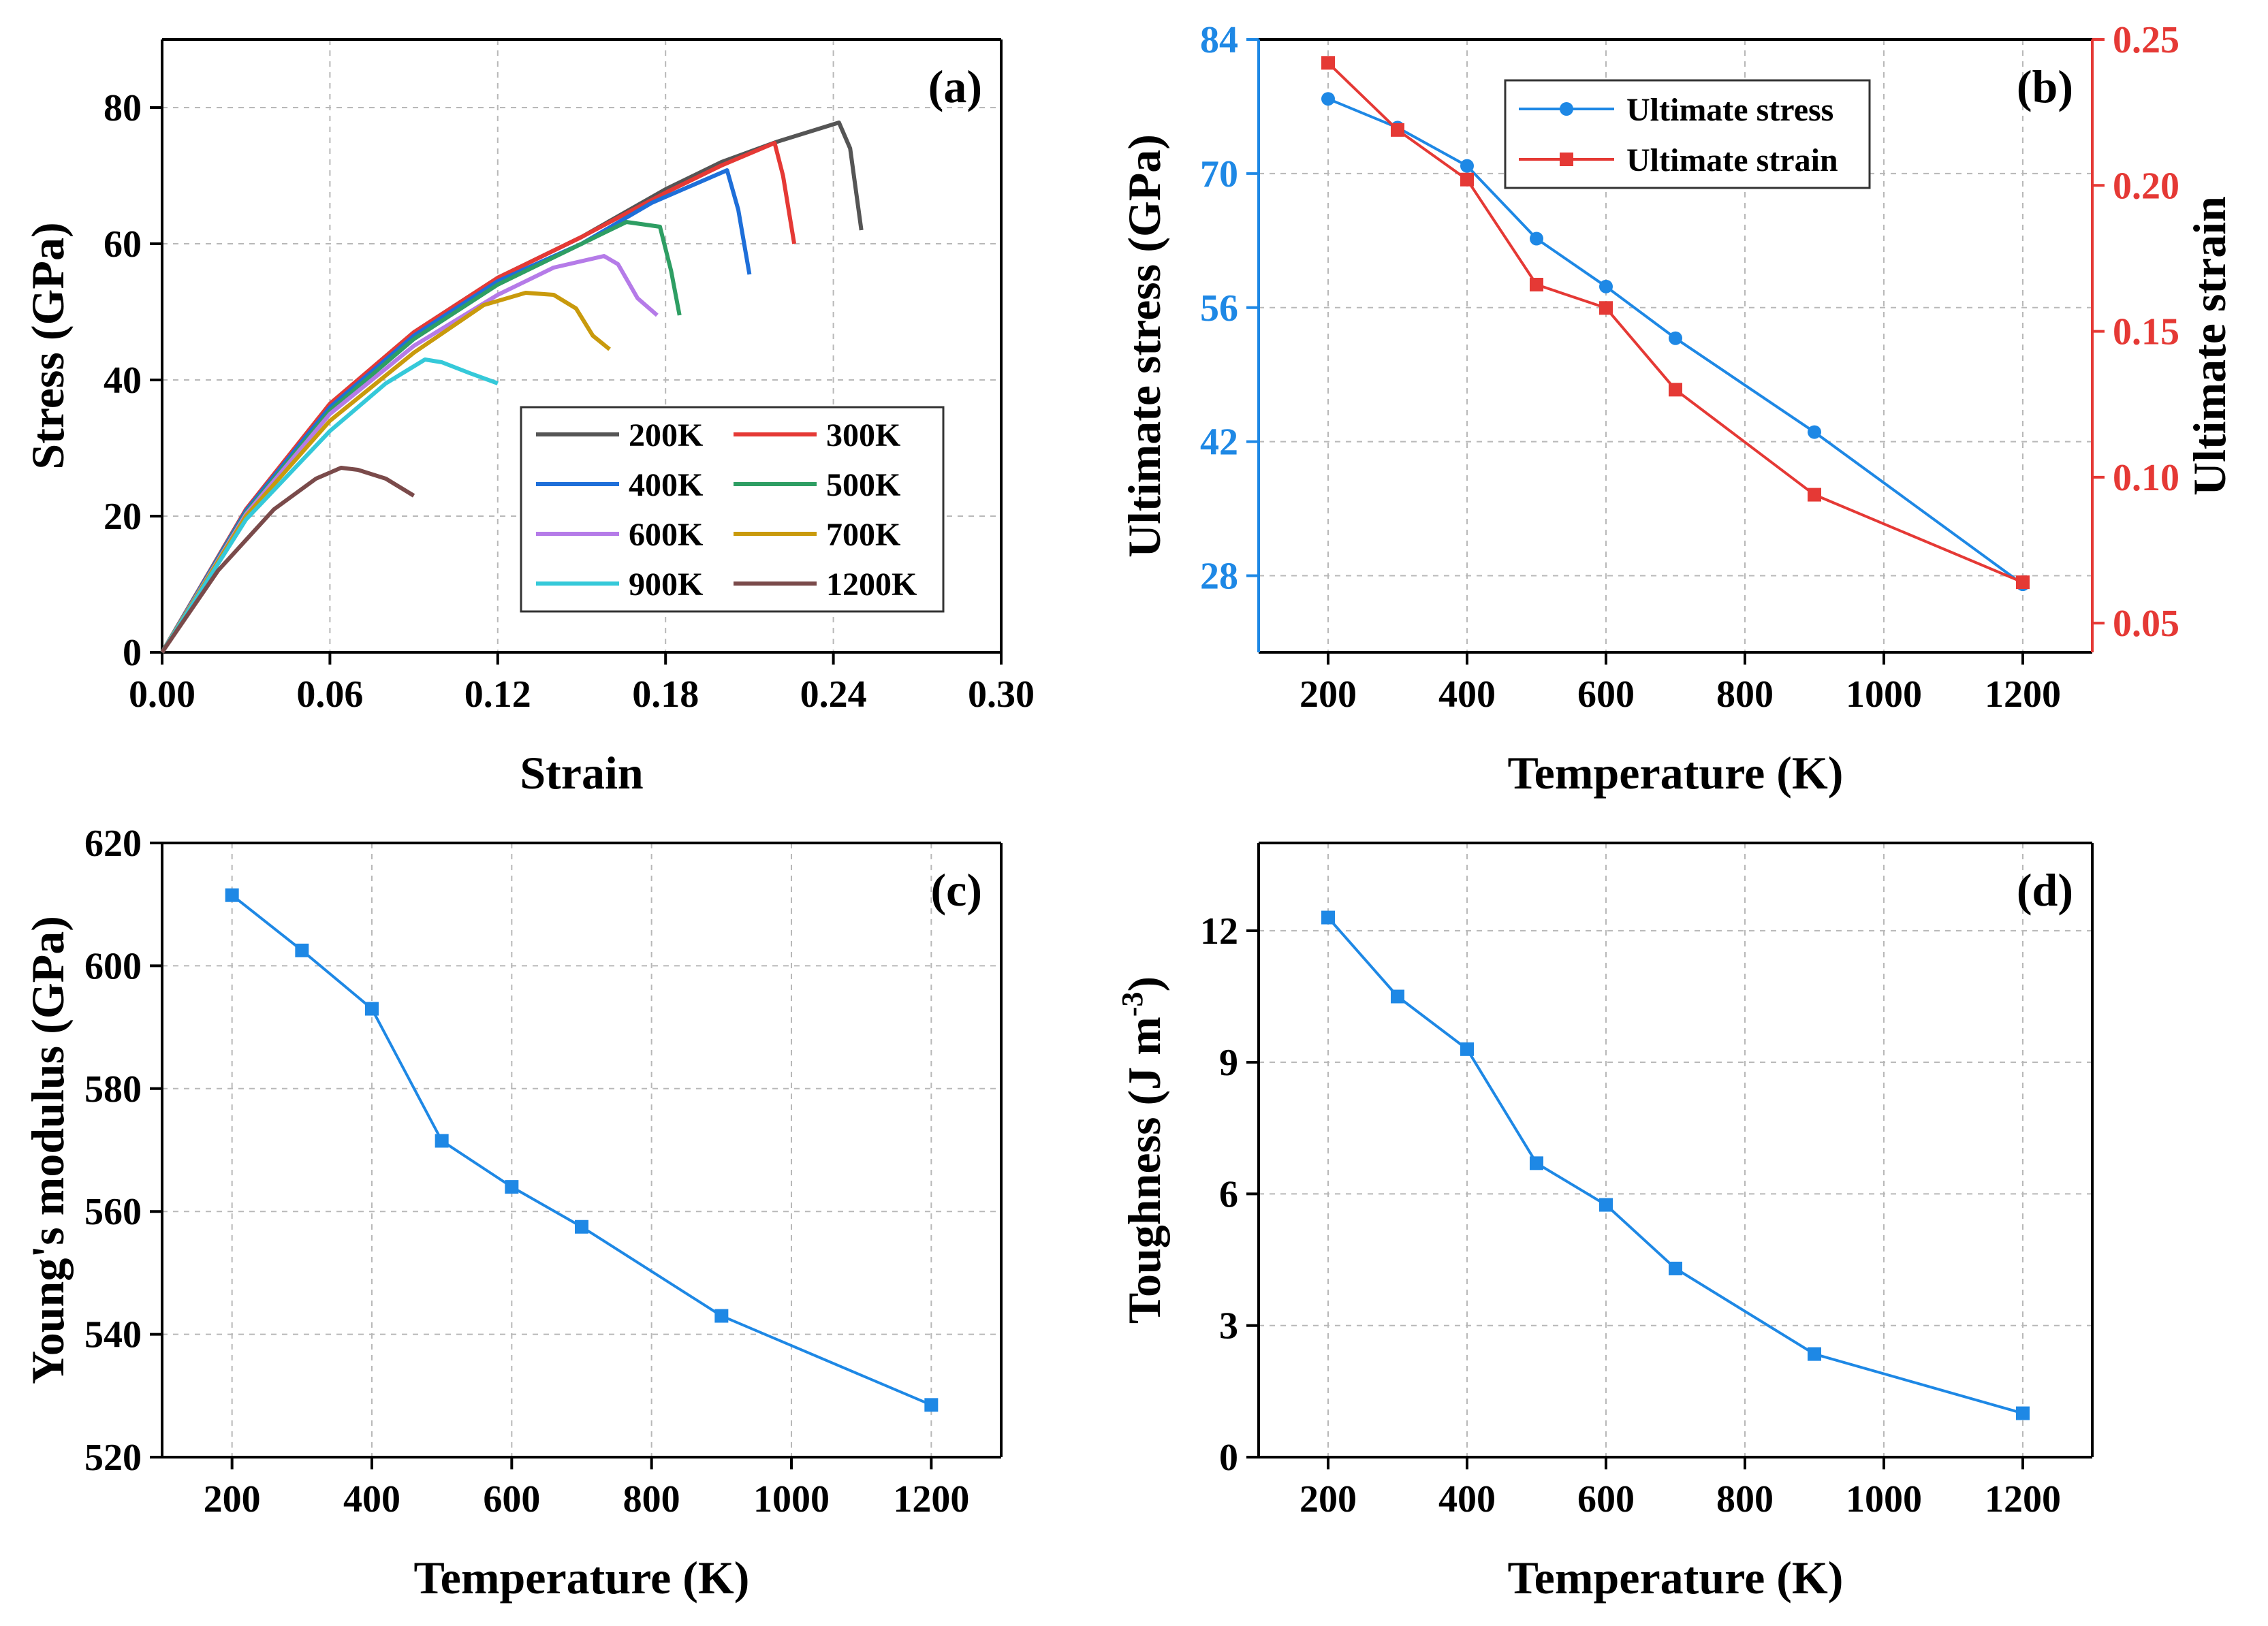 The image size is (2268, 1626). I want to click on series-ultimate-strain-line, so click(1675, 322).